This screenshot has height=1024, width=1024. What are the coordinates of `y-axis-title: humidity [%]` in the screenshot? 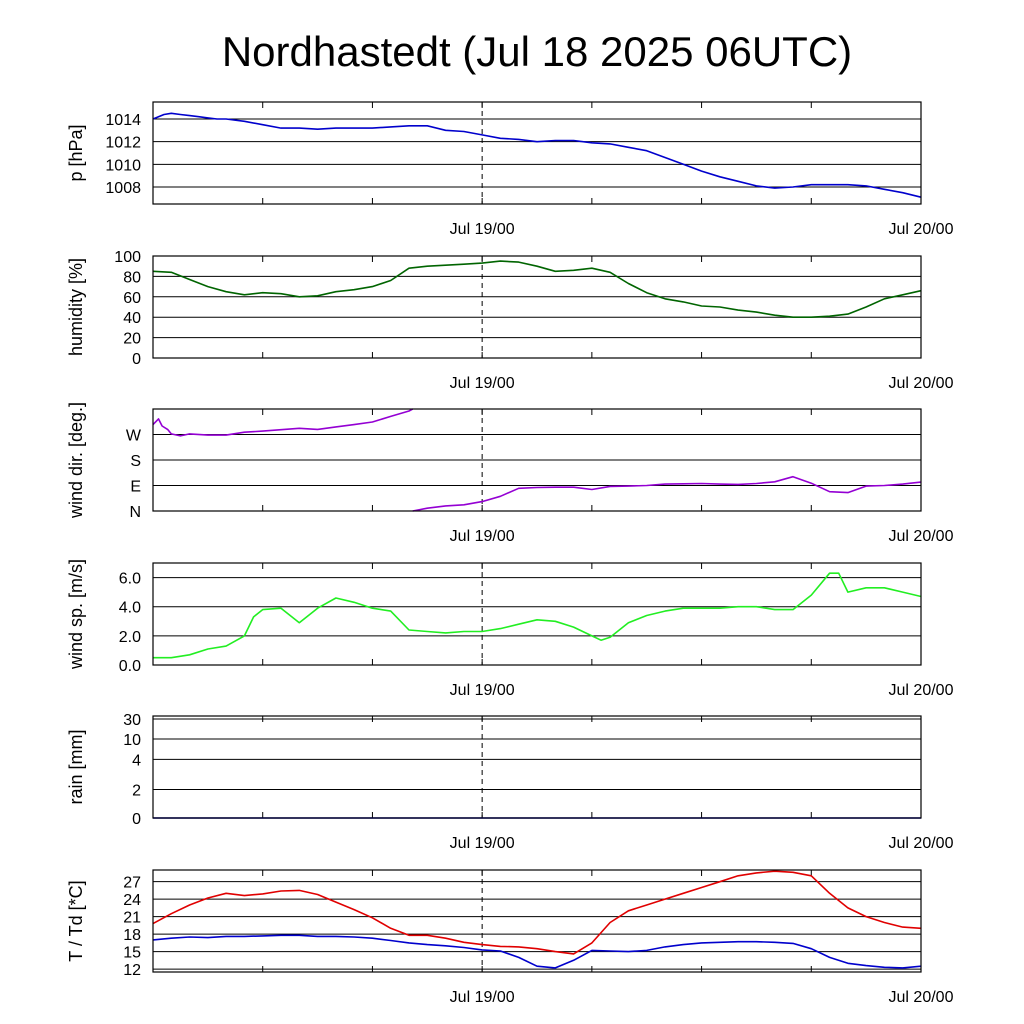 It's located at (76, 307).